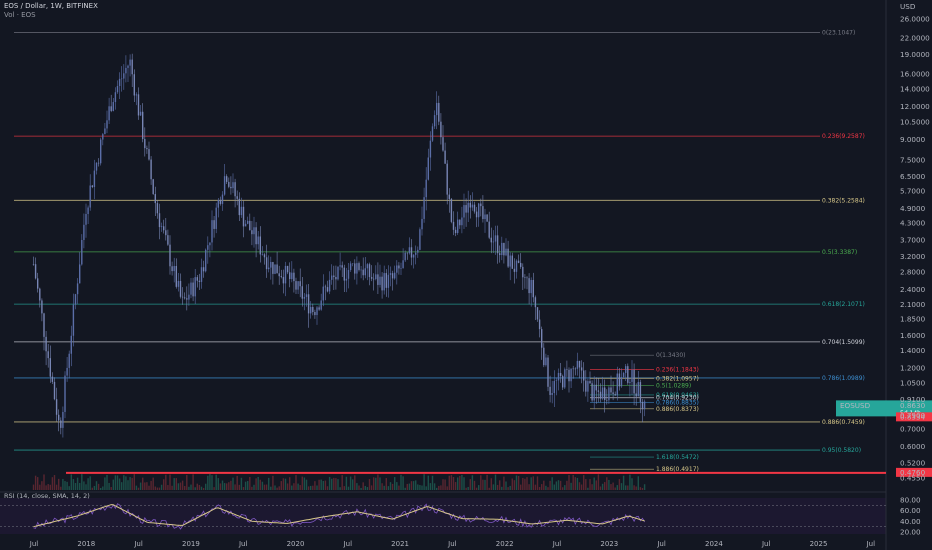  What do you see at coordinates (677, 403) in the screenshot?
I see `fib-minor-level-label: 0.786(0.8835)` at bounding box center [677, 403].